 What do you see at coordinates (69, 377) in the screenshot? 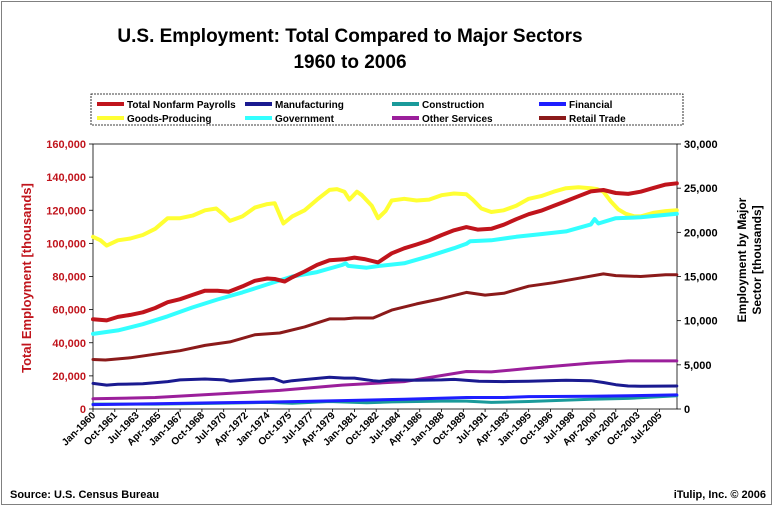
I see `left-tick-label: 20,000` at bounding box center [69, 377].